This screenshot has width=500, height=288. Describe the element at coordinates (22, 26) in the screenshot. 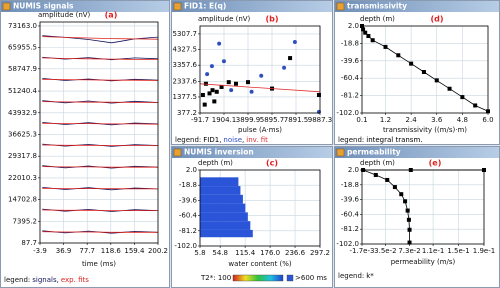

I see `y-tick-label: 73163.0` at that location.